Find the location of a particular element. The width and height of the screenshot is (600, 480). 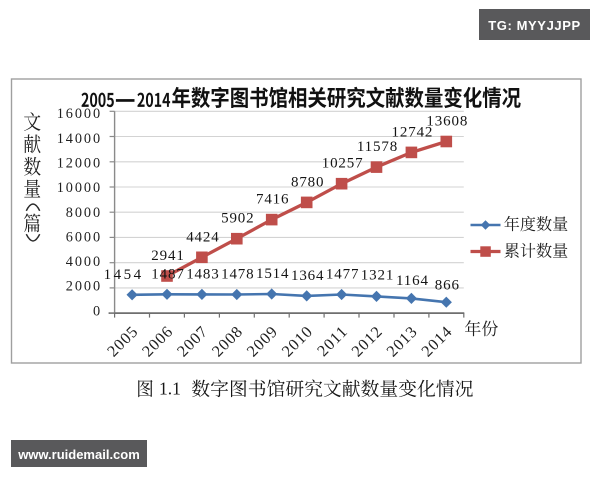

svg-text: 16000 is located at coordinates (79, 114).